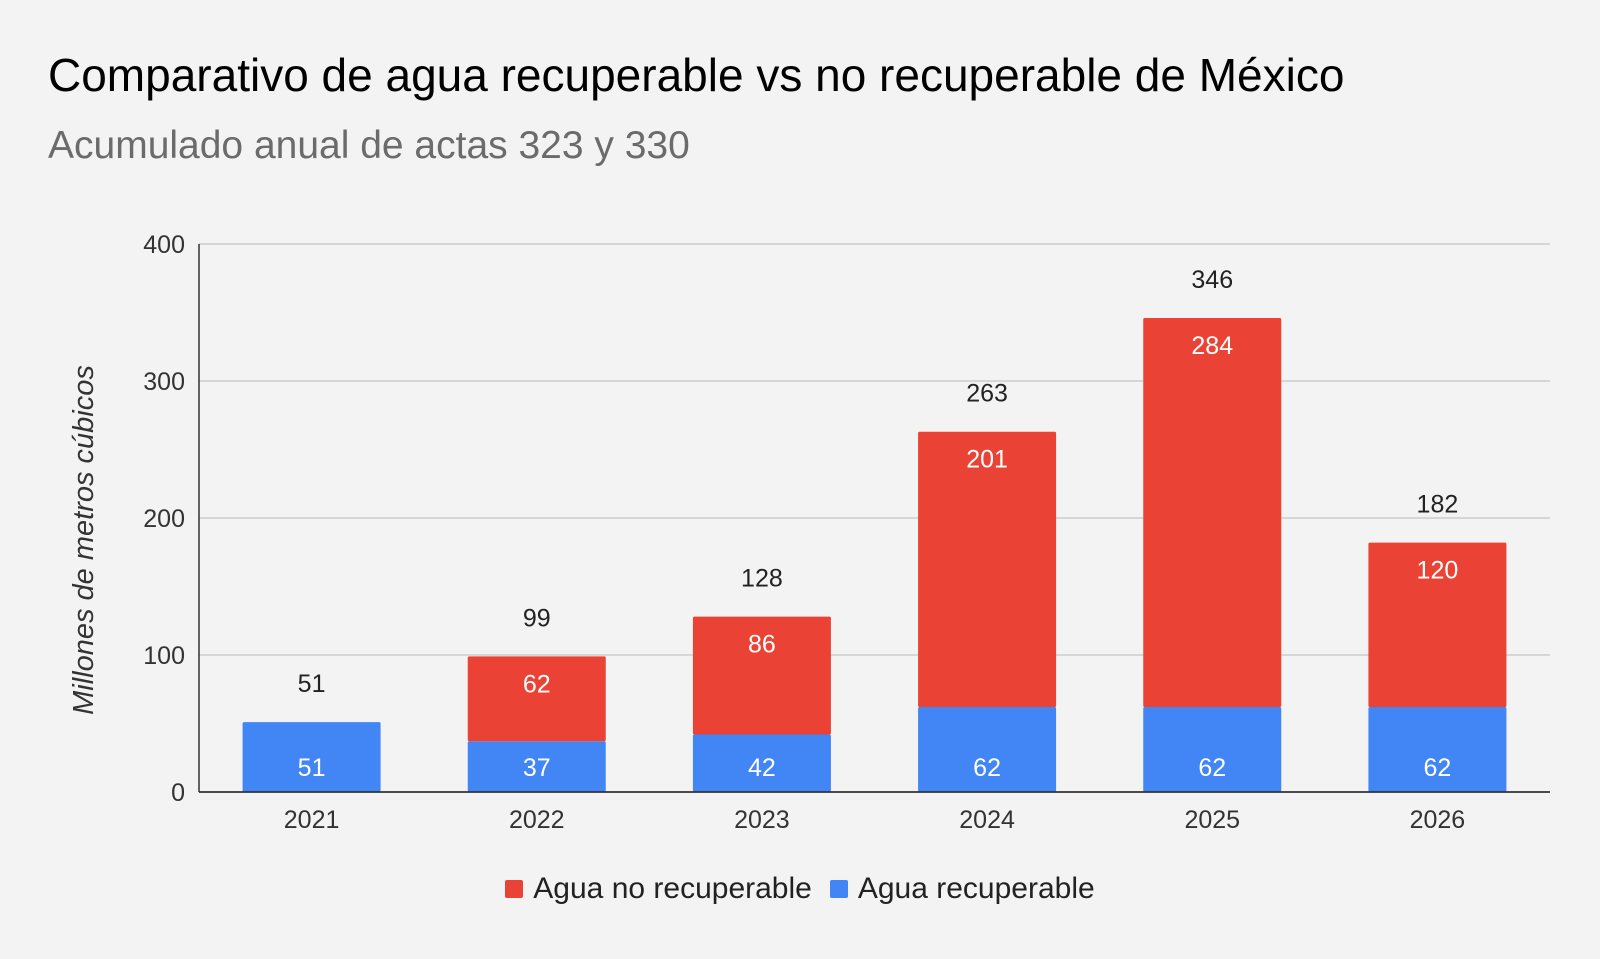  Describe the element at coordinates (1438, 505) in the screenshot. I see `total-label-2026: 182` at that location.